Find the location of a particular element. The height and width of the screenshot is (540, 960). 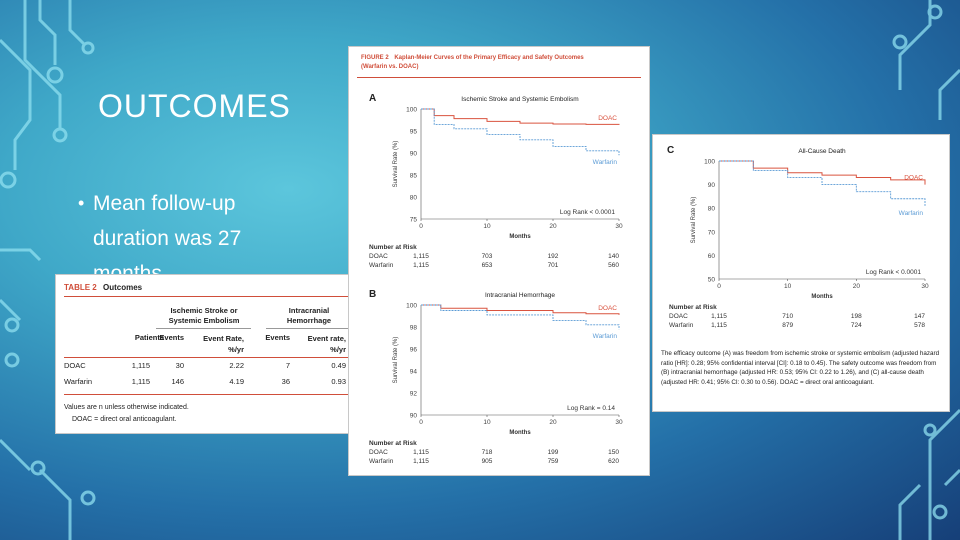

y-tick-label: 95 is located at coordinates (414, 132).